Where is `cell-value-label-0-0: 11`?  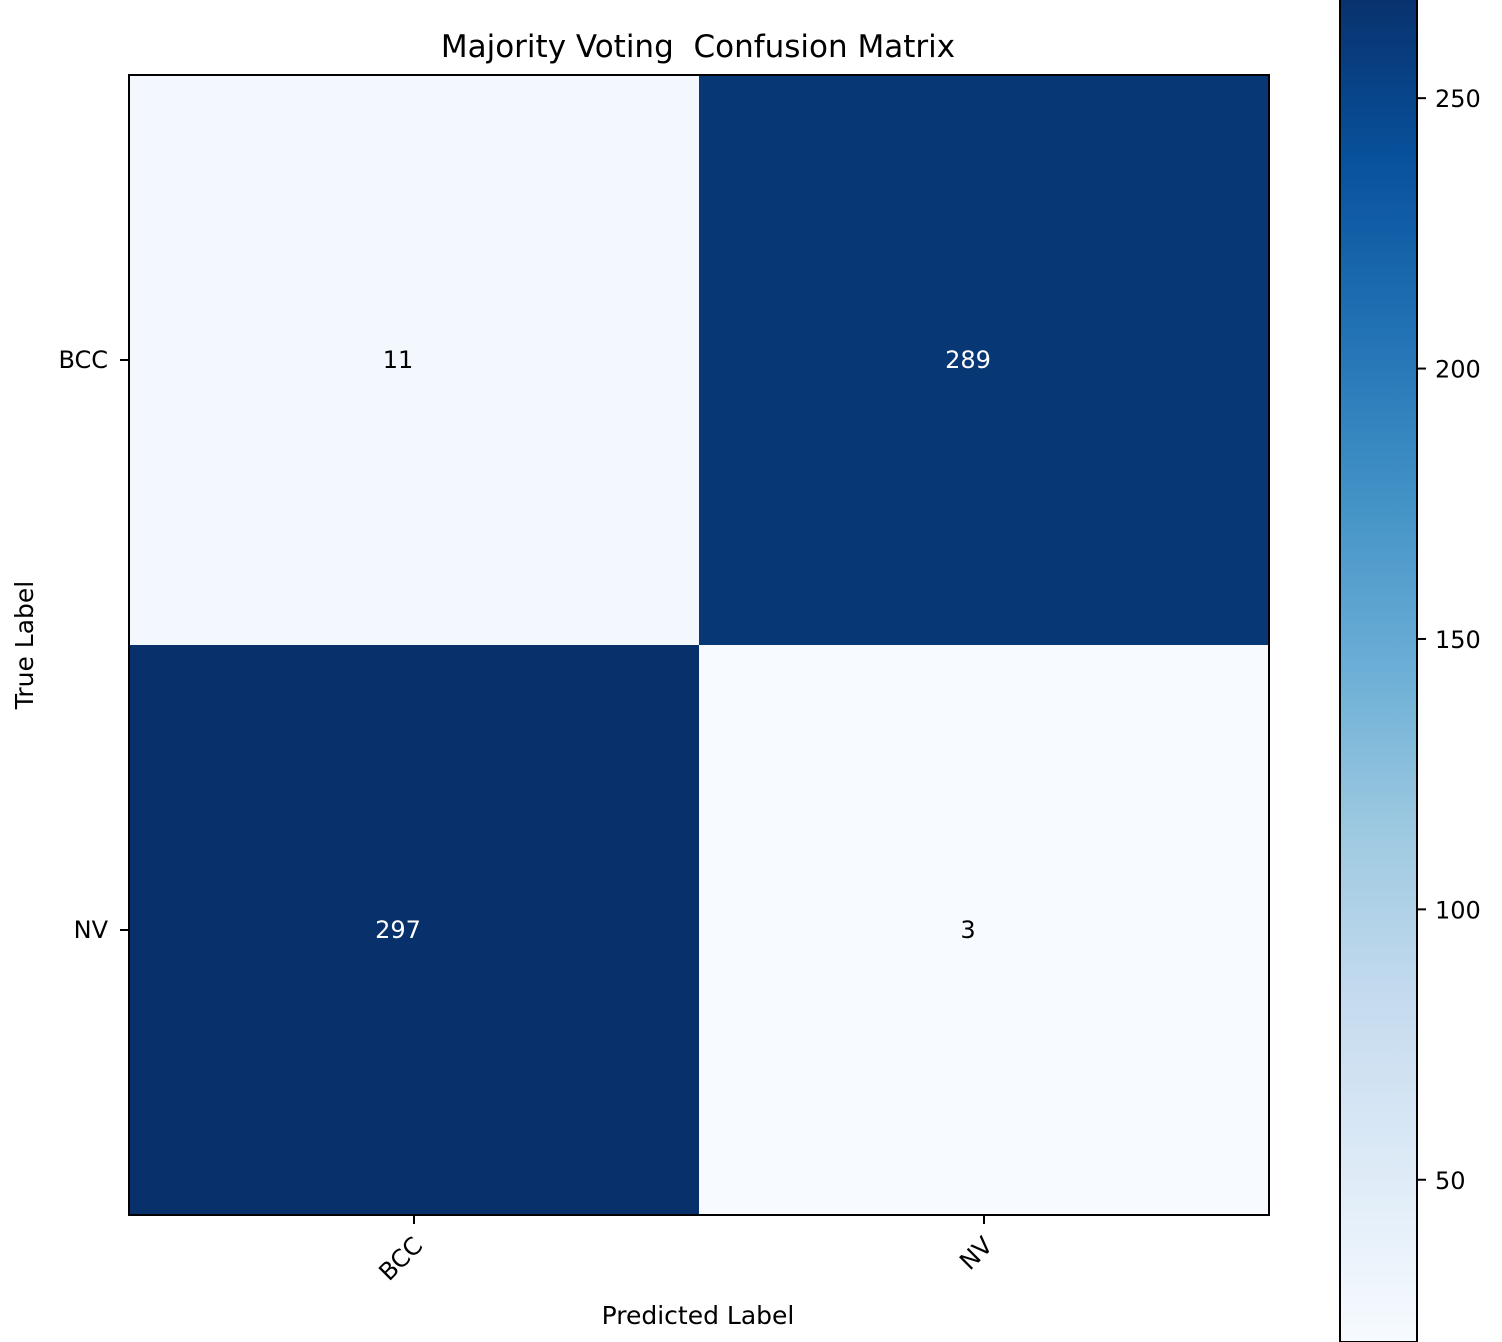 cell-value-label-0-0: 11 is located at coordinates (398, 360).